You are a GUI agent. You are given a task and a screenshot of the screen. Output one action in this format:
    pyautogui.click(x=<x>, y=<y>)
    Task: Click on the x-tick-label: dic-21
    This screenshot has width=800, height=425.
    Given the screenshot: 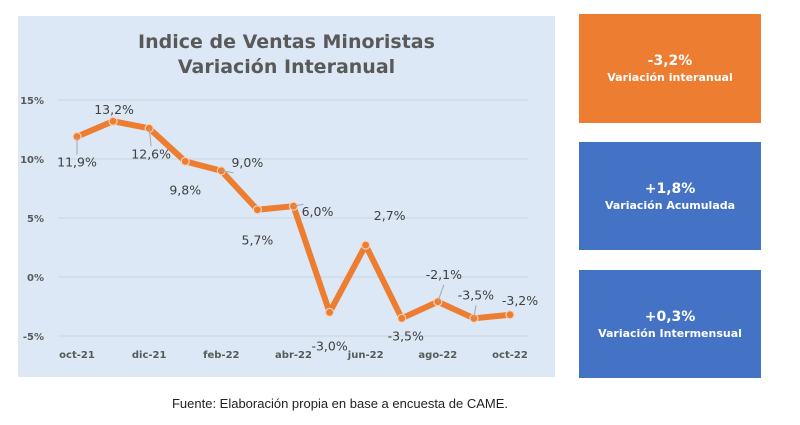 What is the action you would take?
    pyautogui.click(x=149, y=355)
    